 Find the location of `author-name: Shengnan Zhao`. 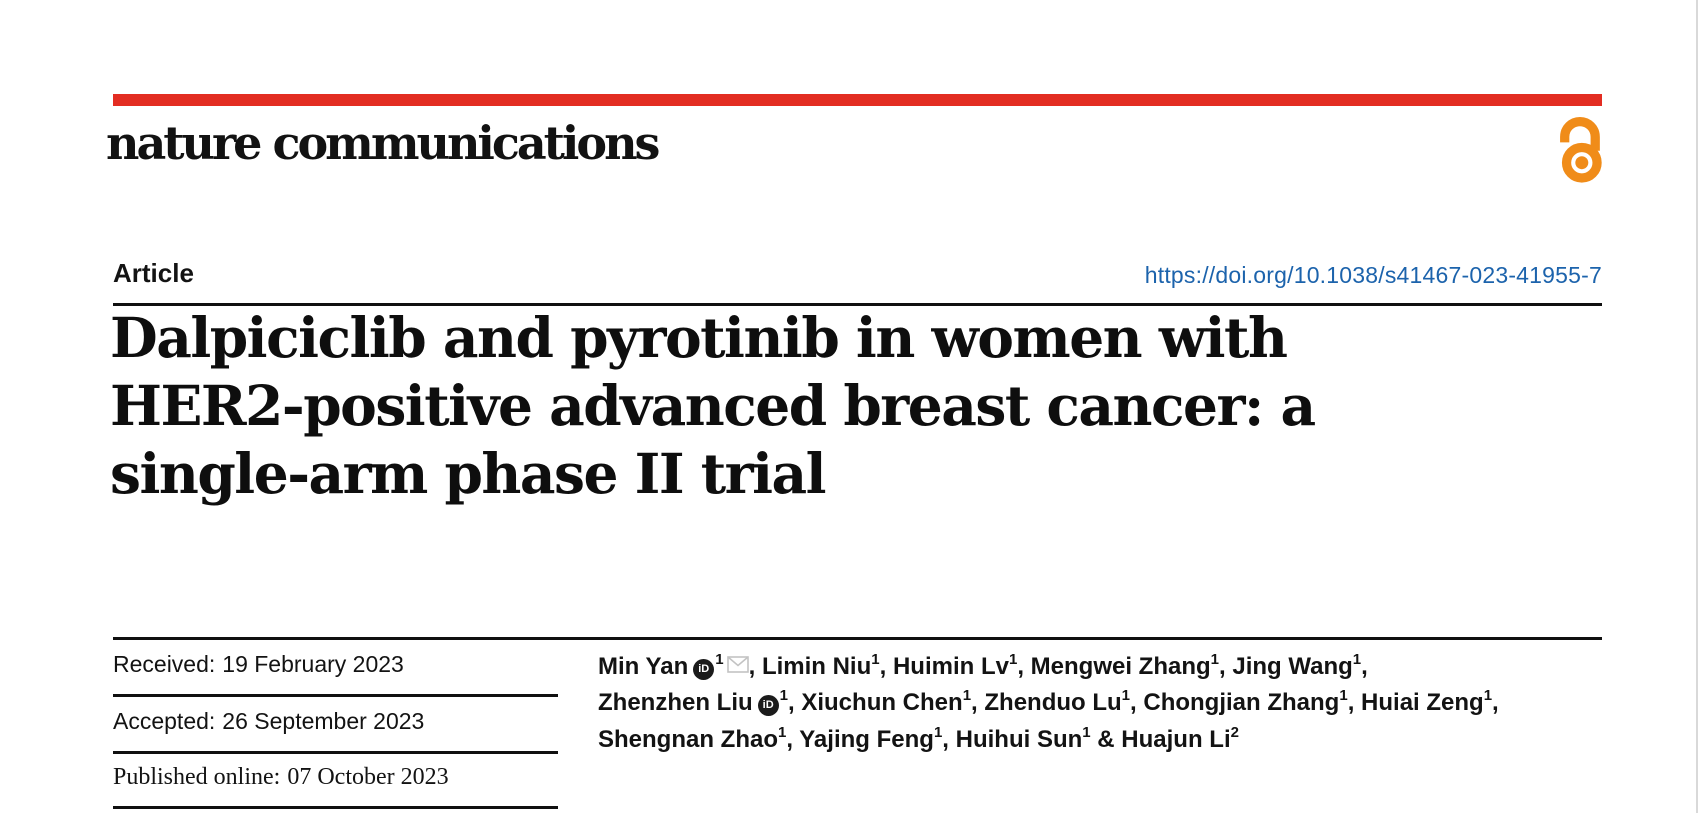

author-name: Shengnan Zhao is located at coordinates (688, 739).